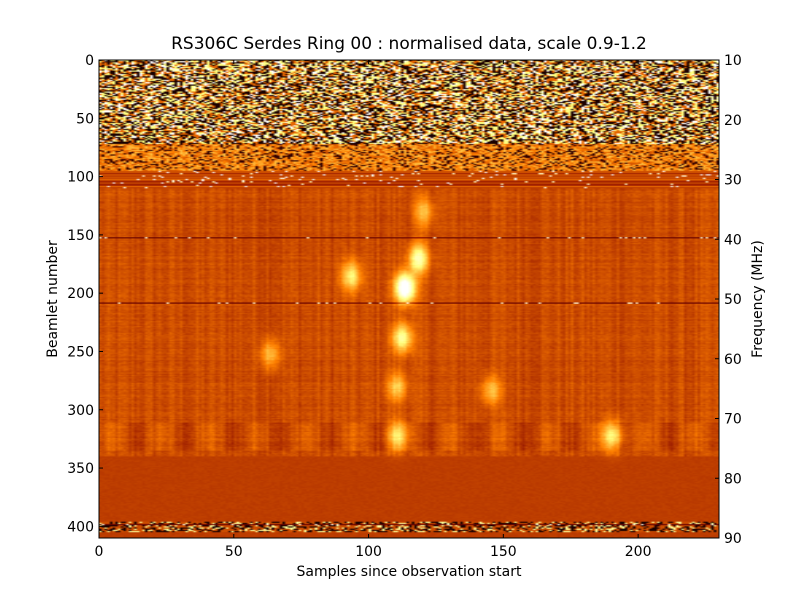 This screenshot has width=800, height=600. Describe the element at coordinates (733, 121) in the screenshot. I see `y-right-tick-label: 20` at that location.